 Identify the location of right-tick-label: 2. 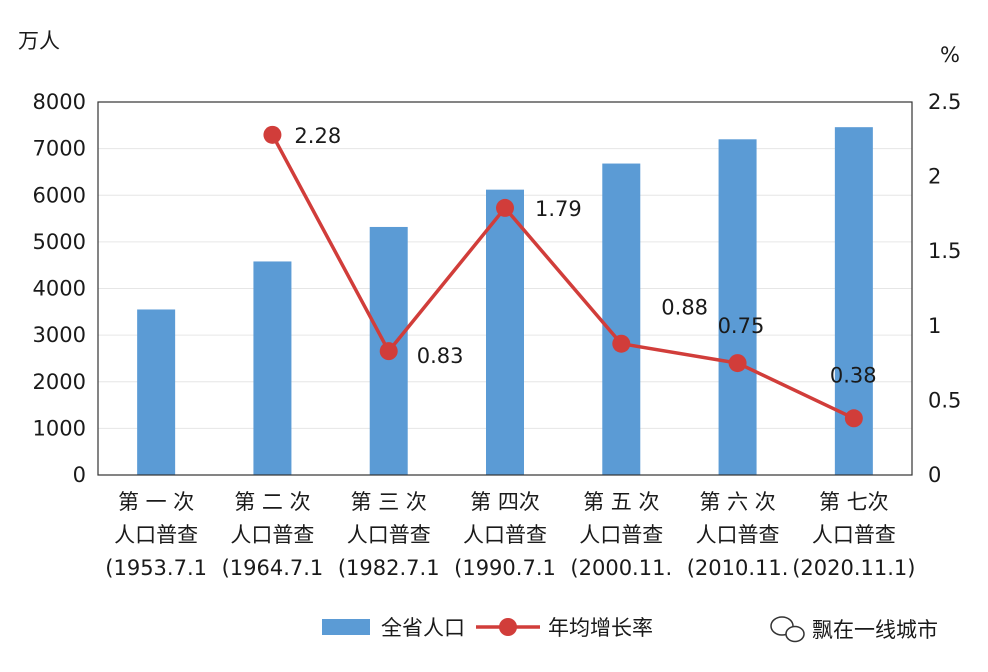
(934, 177).